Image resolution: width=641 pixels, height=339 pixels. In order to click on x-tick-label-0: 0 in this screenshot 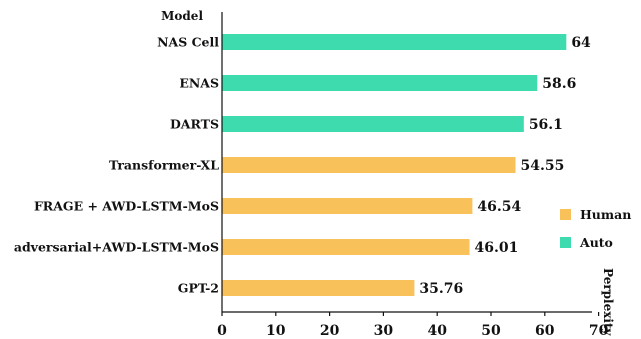, I will do `click(222, 331)`.